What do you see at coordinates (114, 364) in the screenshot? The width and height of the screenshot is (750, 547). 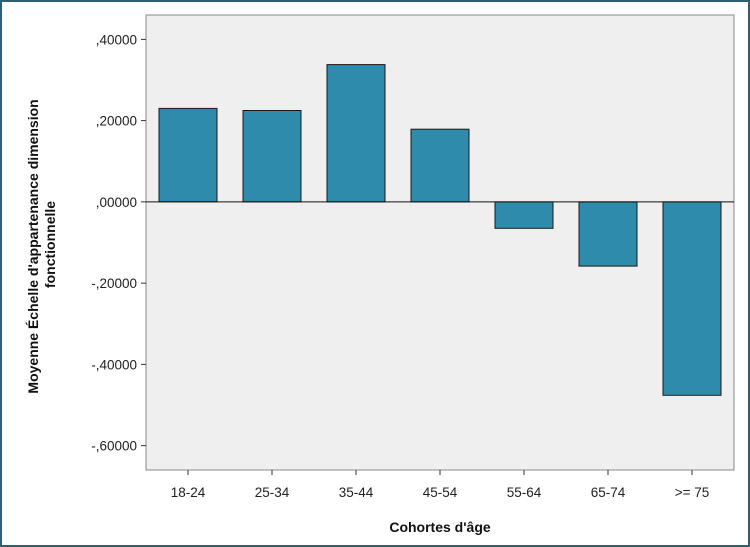 I see `y-tick-label: -,40000` at bounding box center [114, 364].